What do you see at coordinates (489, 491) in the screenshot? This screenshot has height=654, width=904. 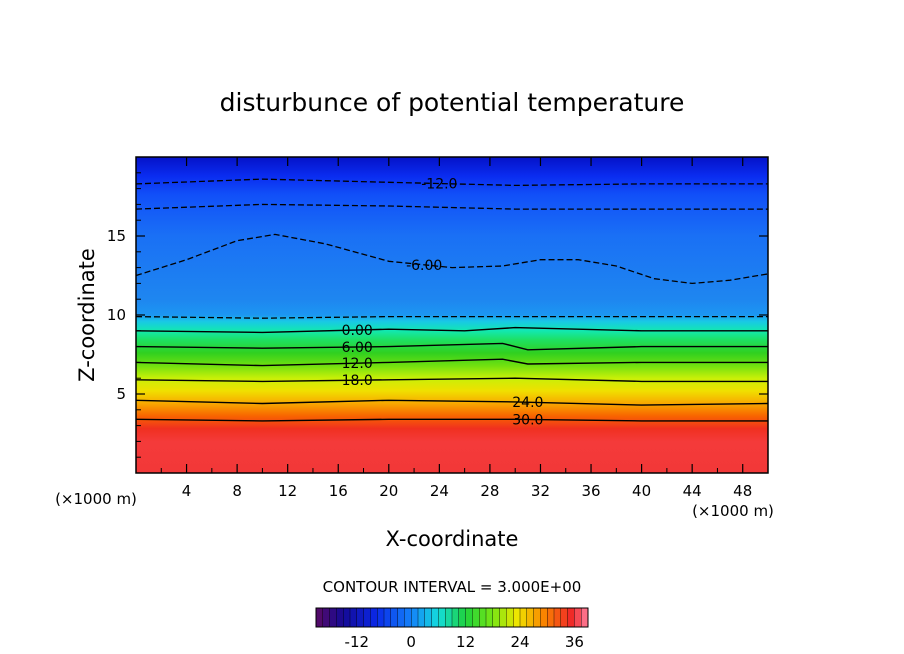 I see `x-tick-label-6: 28` at bounding box center [489, 491].